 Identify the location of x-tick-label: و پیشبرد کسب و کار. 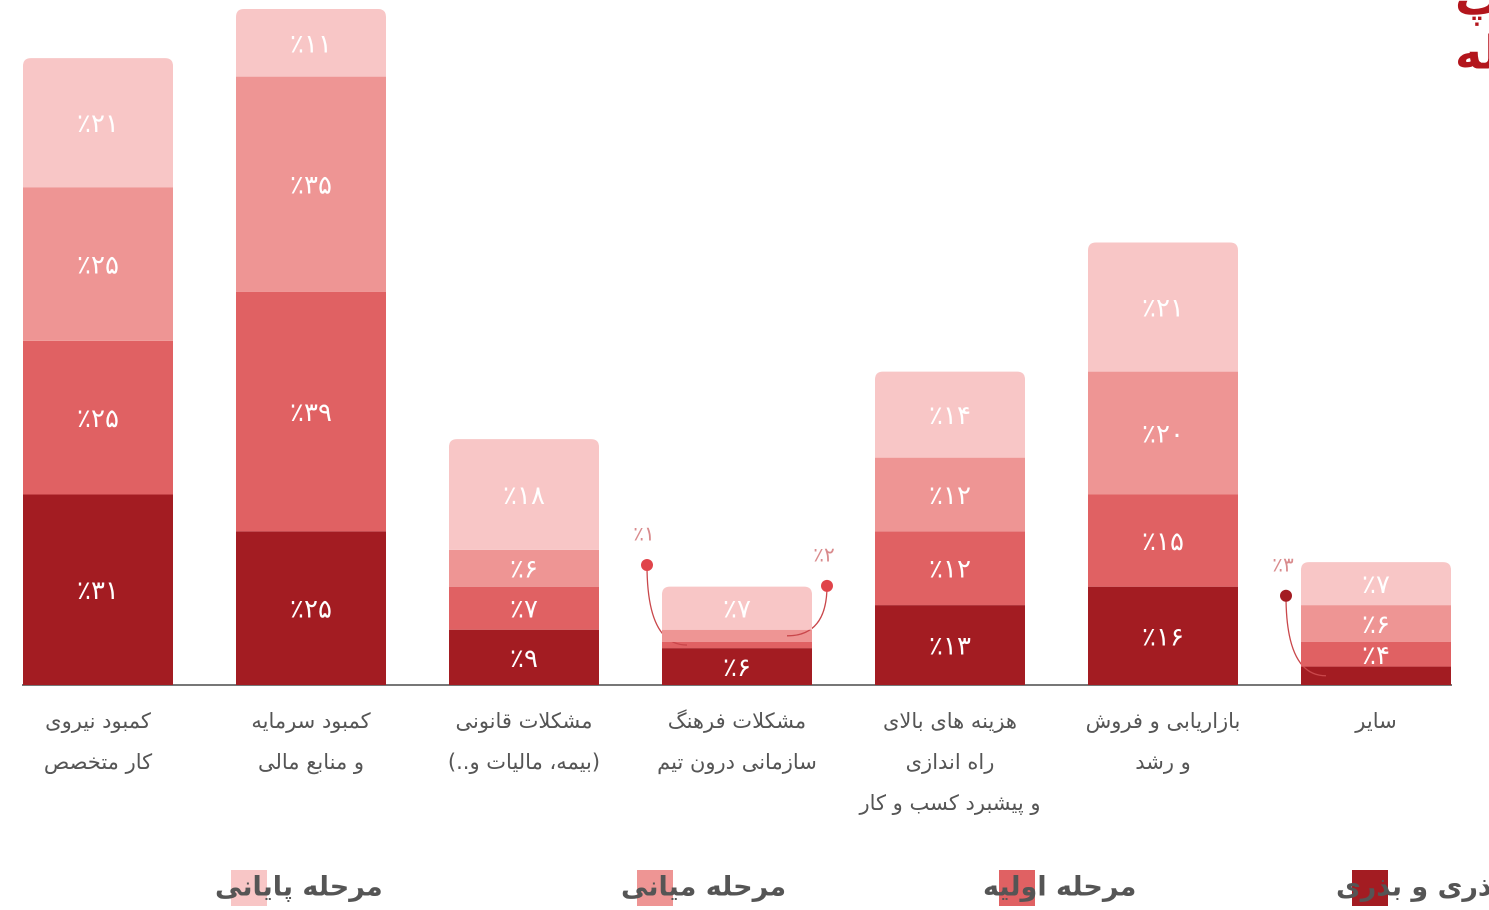
(949, 803).